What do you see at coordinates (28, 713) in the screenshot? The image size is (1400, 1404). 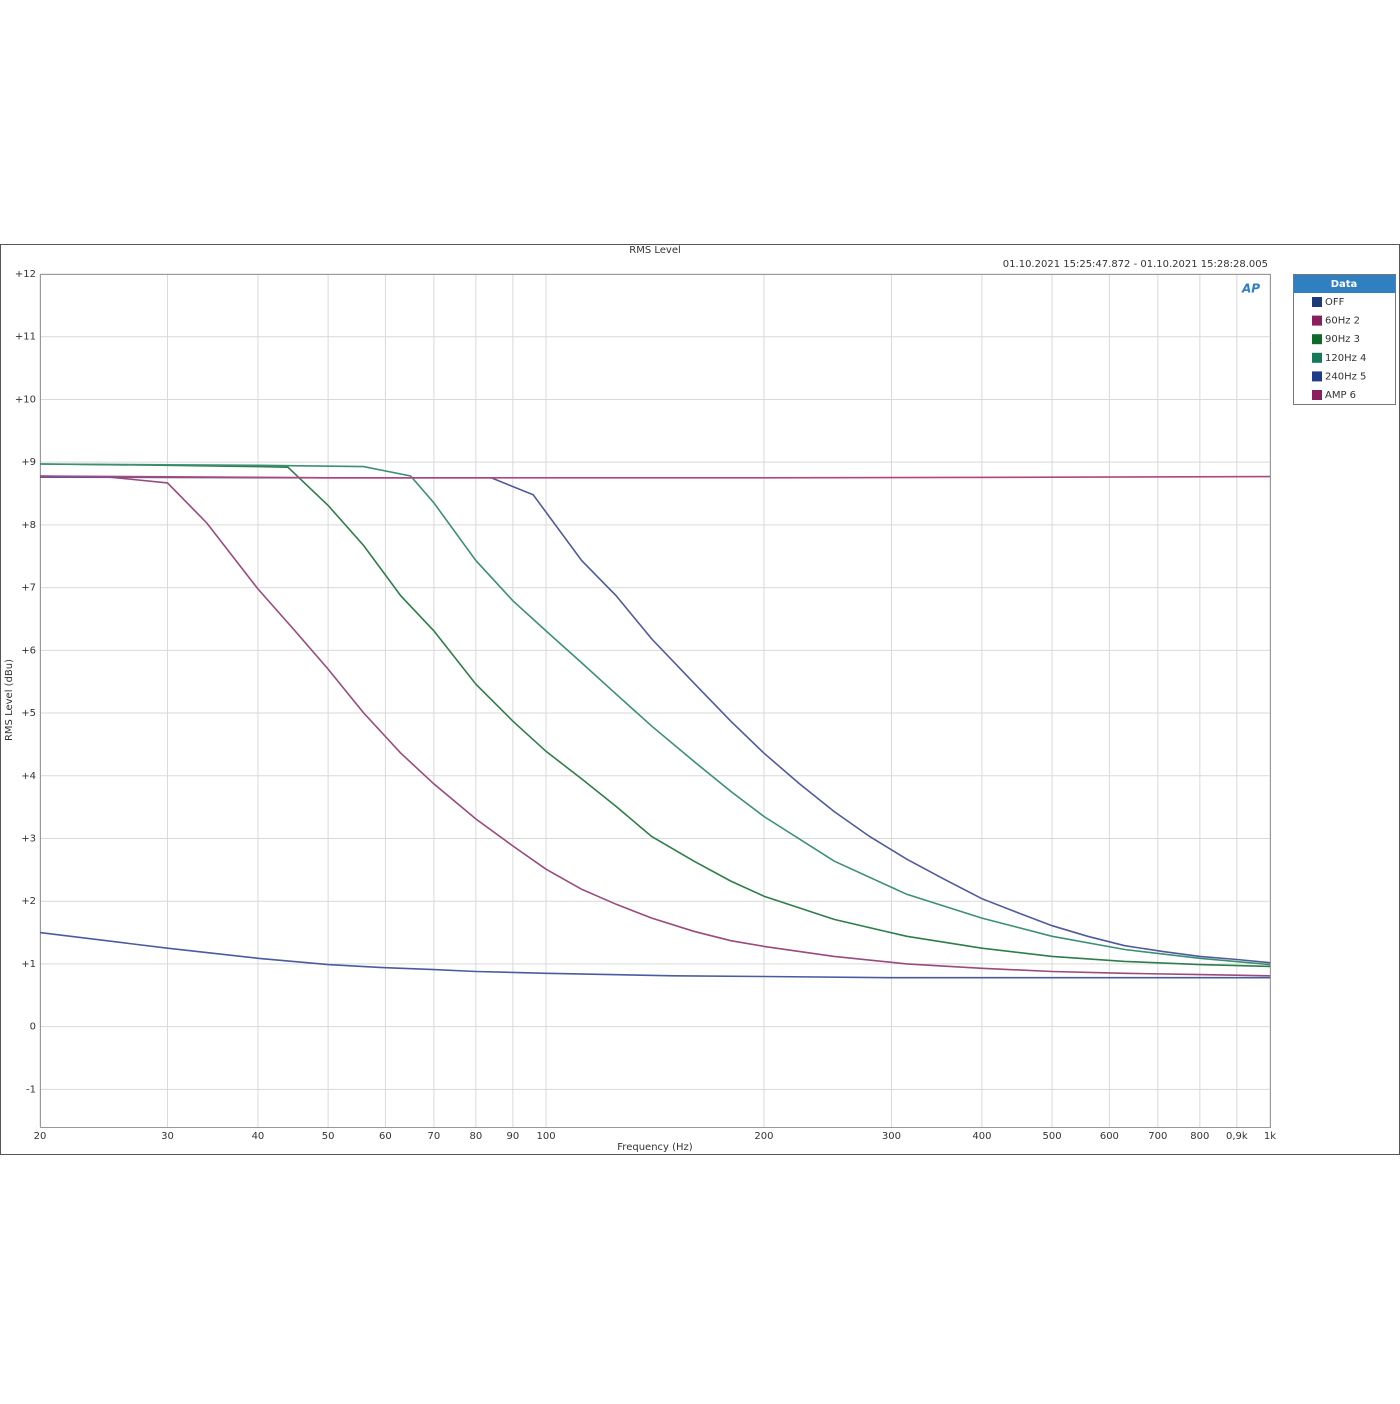 I see `y-tick-label: +5` at bounding box center [28, 713].